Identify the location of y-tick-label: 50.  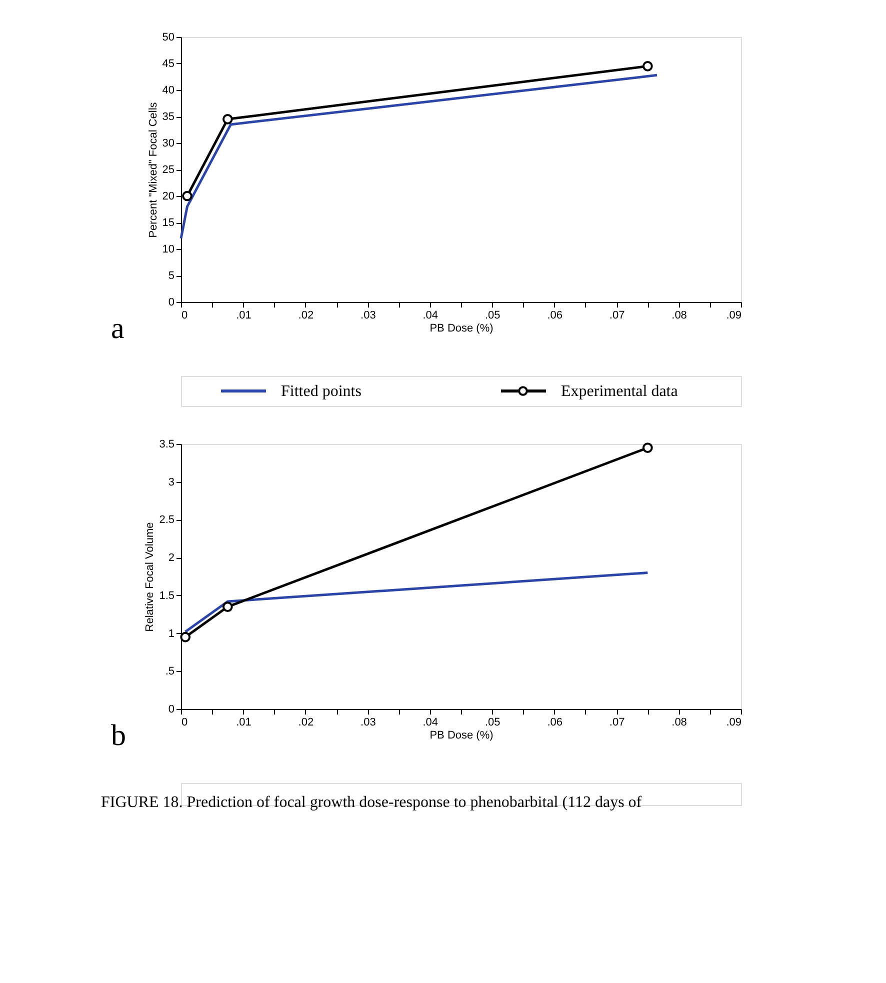
(168, 38).